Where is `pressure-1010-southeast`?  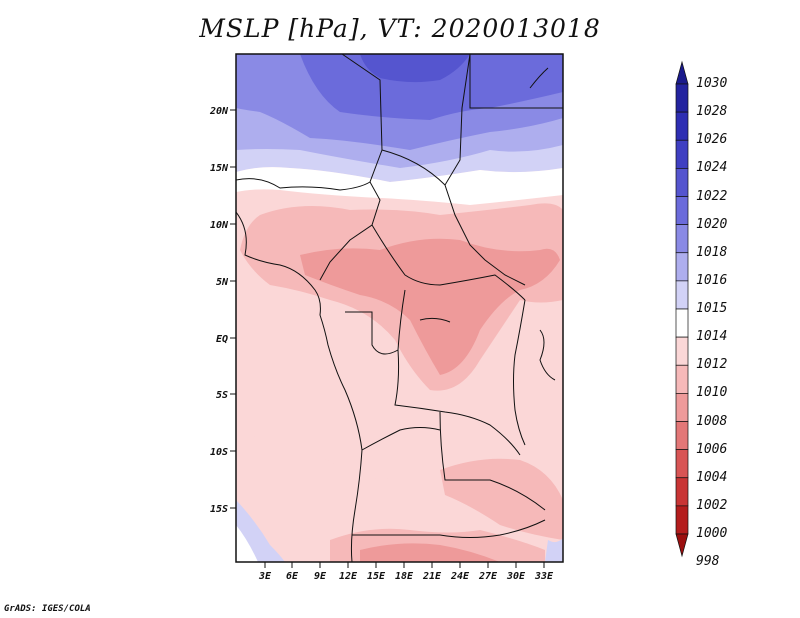 pressure-1010-southeast is located at coordinates (501, 499).